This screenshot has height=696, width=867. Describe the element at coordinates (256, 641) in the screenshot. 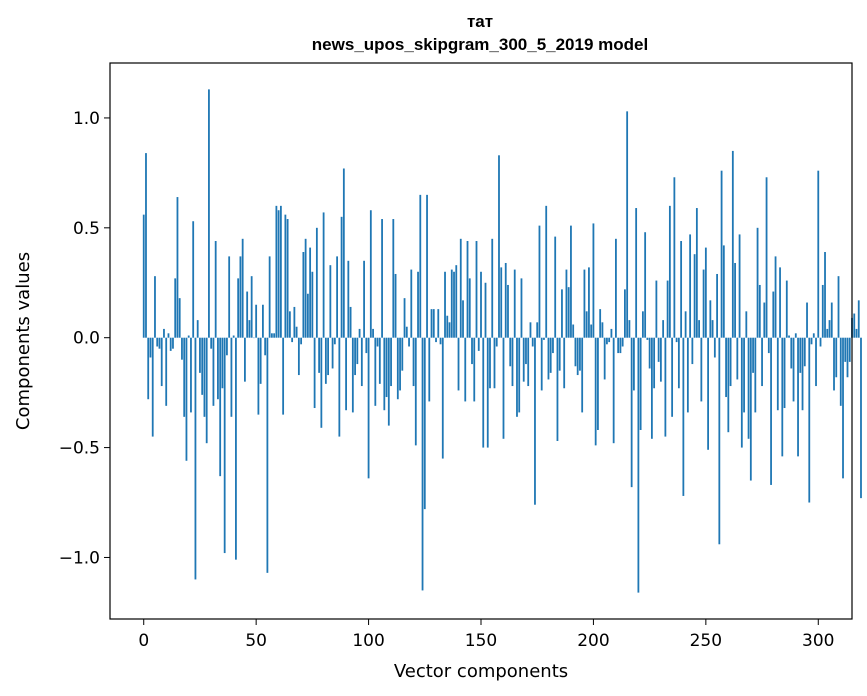

I see `x-tick-label-1: 50` at that location.